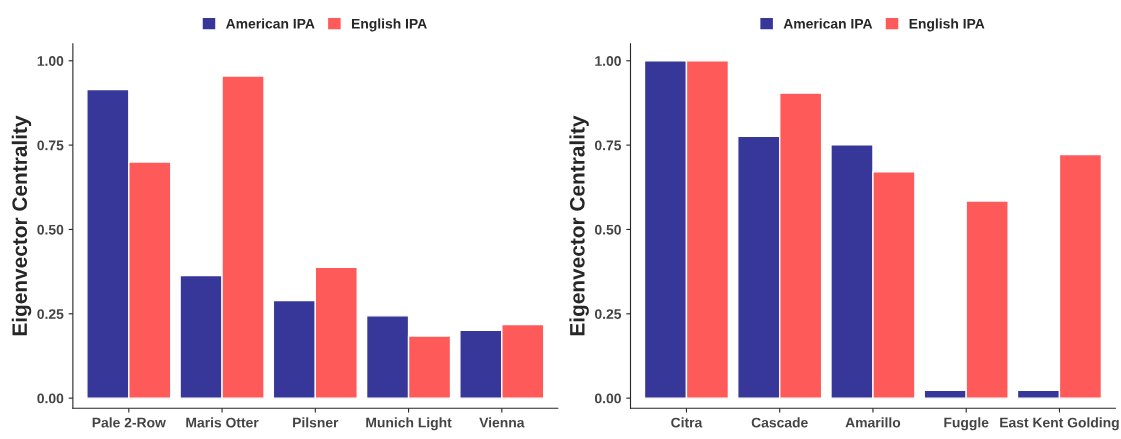 The image size is (1121, 439). What do you see at coordinates (316, 422) in the screenshot?
I see `x-tick-label: Pilsner` at bounding box center [316, 422].